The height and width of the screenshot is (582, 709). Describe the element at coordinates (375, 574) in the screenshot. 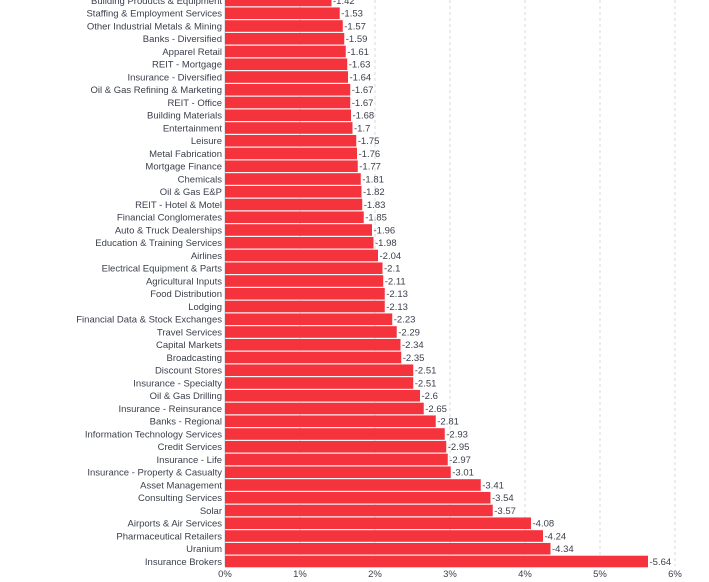

I see `x-tick-label: 2%` at that location.